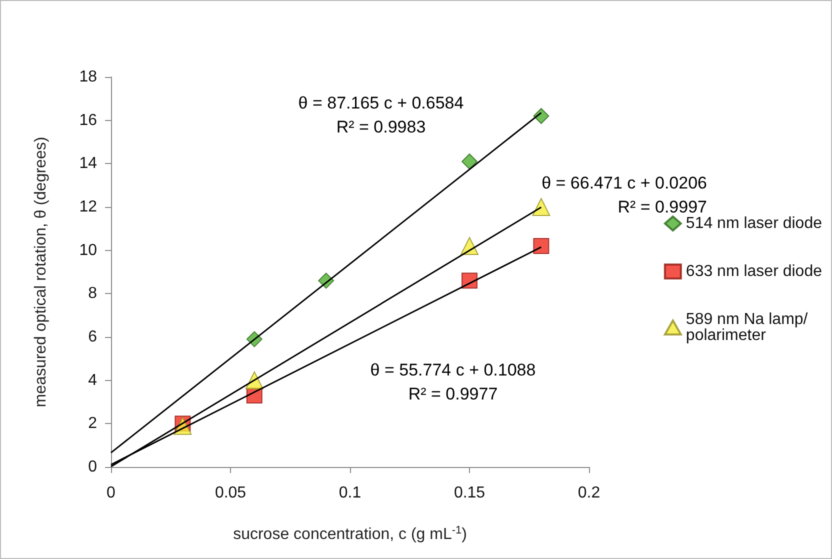 The image size is (832, 559). What do you see at coordinates (88, 120) in the screenshot?
I see `y-tick-label: 16` at bounding box center [88, 120].